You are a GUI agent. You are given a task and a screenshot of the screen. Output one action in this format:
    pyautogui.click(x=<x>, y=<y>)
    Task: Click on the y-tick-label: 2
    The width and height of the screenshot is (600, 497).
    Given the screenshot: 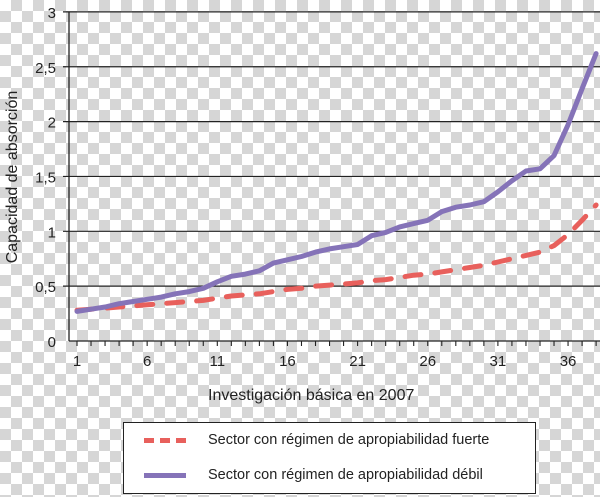 What is the action you would take?
    pyautogui.click(x=52, y=123)
    